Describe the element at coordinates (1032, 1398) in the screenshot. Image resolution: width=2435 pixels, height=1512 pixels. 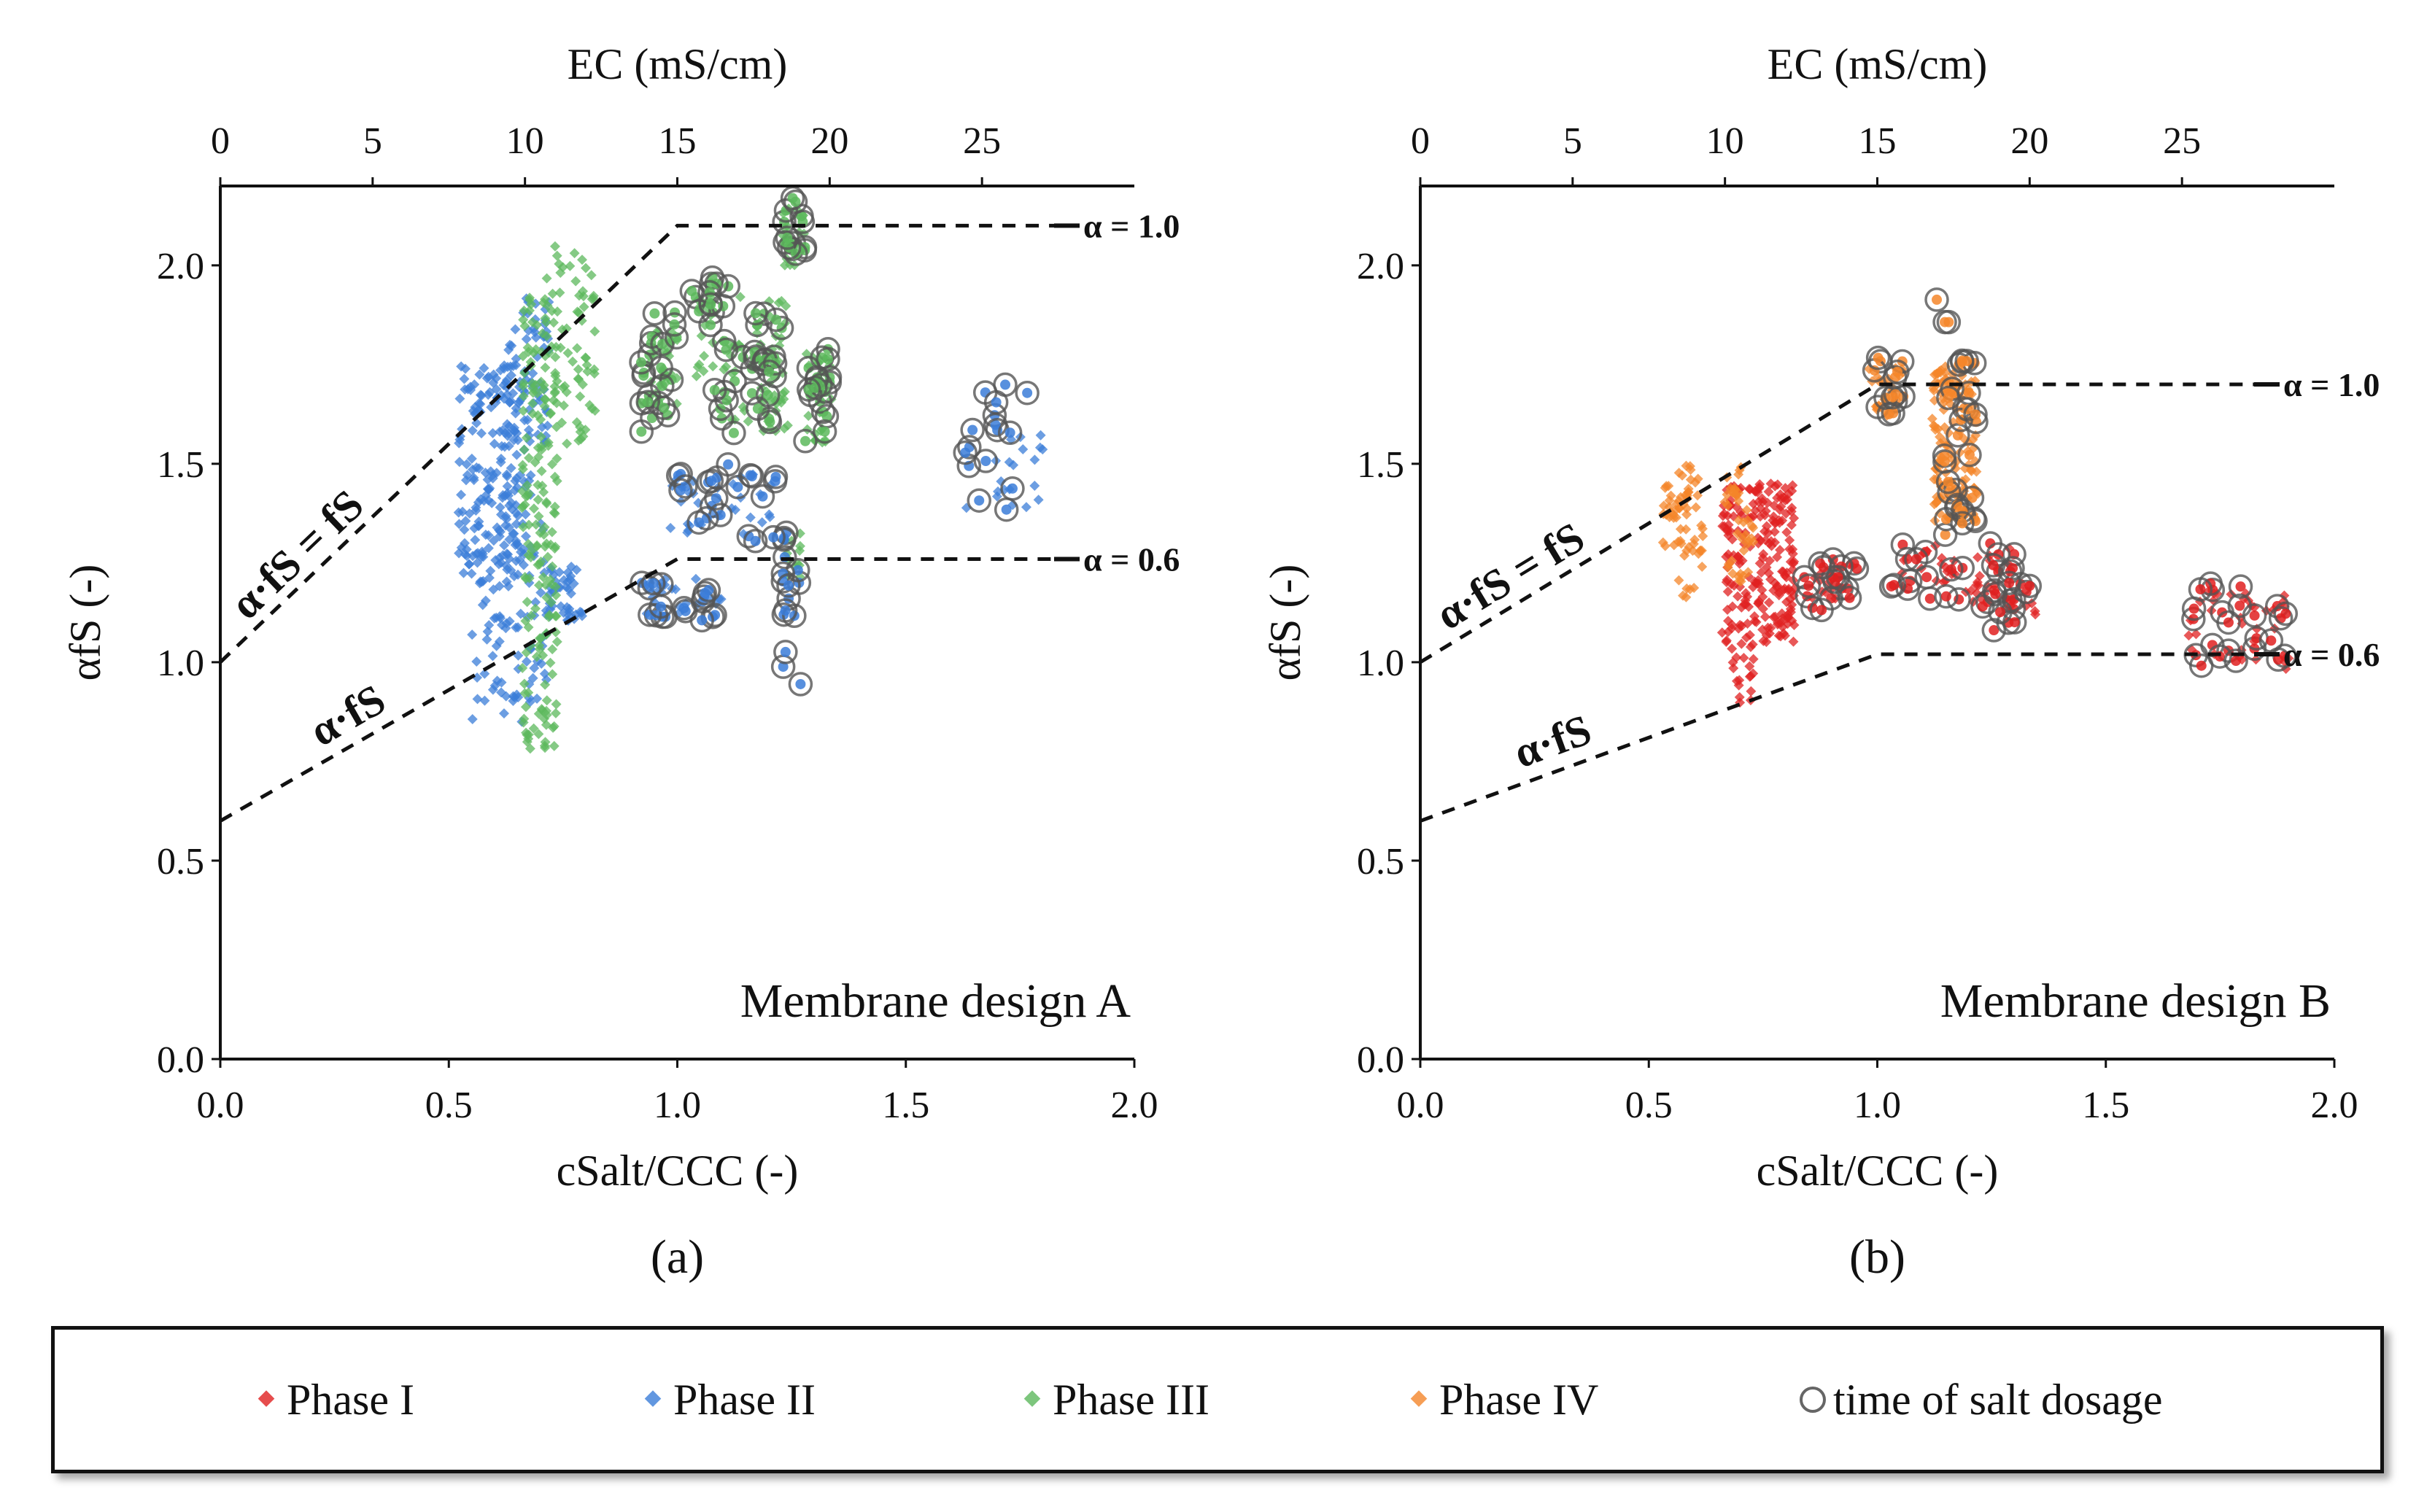
I see `legend-marker-phase-iii` at that location.